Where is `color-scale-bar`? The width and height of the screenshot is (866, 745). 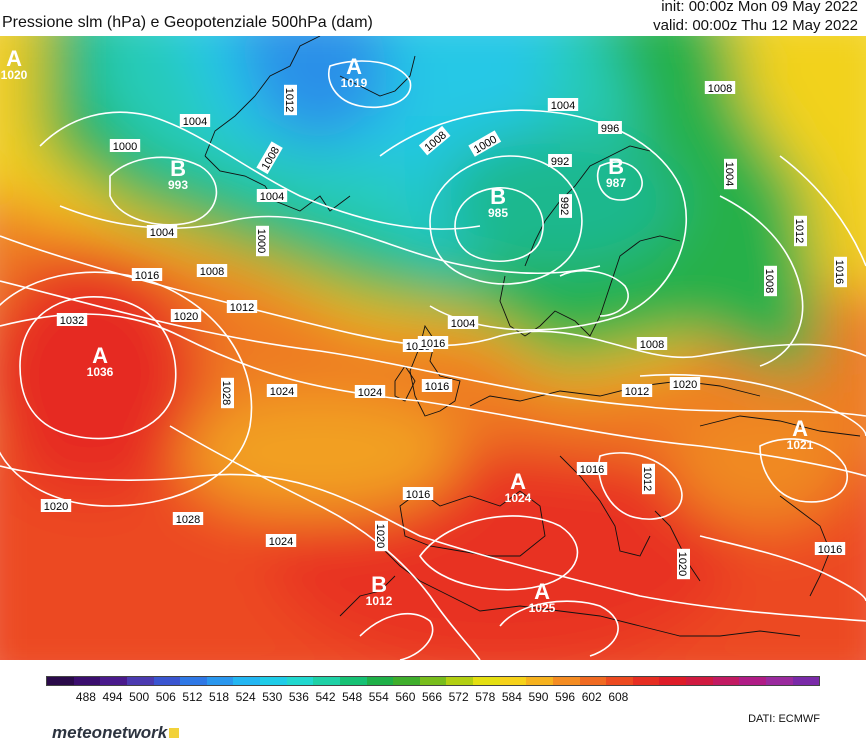 color-scale-bar is located at coordinates (433, 681).